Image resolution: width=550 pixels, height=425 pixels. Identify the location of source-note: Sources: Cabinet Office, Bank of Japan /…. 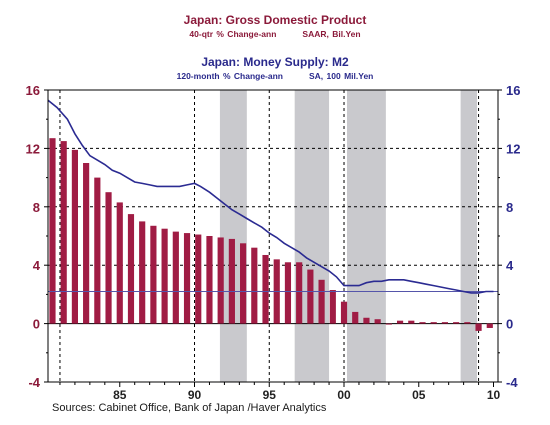
(189, 408).